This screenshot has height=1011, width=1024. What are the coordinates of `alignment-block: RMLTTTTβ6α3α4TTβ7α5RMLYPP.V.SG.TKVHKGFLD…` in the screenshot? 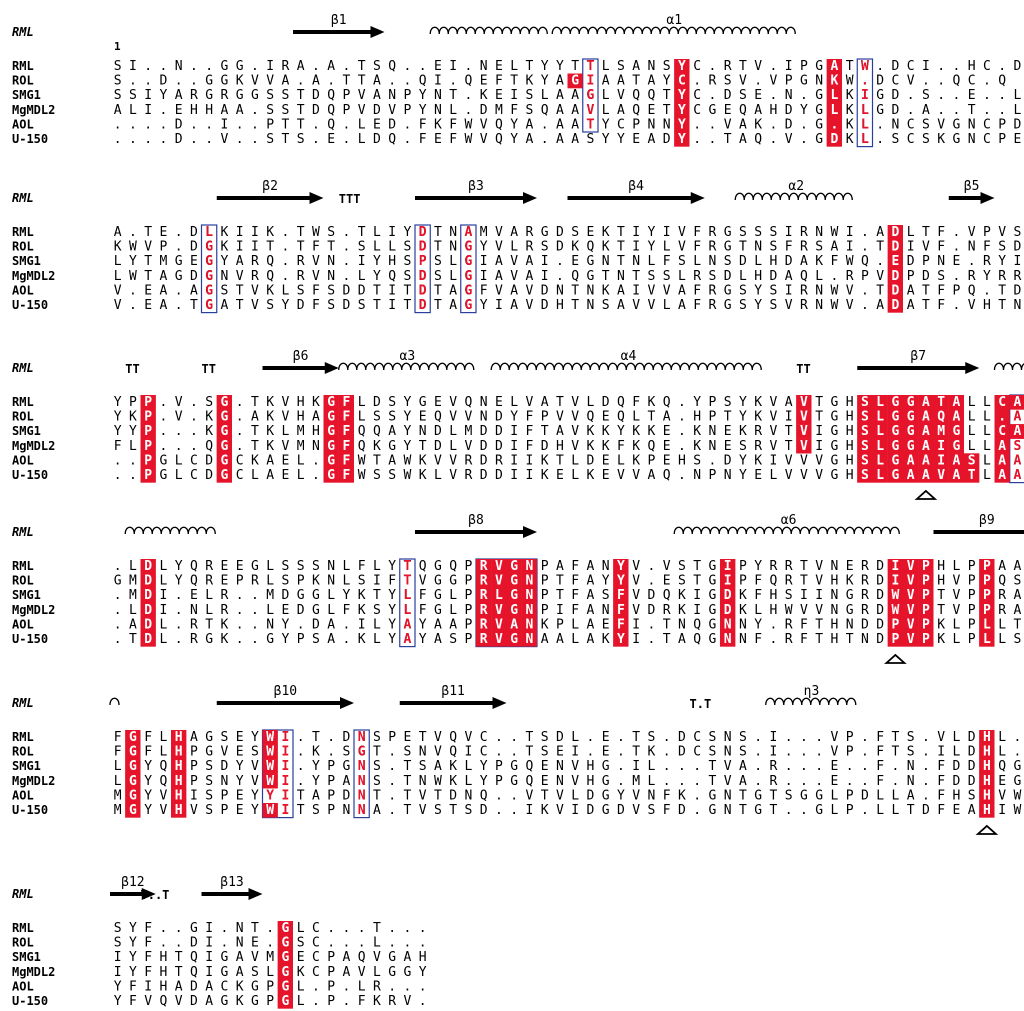 It's located at (518, 424).